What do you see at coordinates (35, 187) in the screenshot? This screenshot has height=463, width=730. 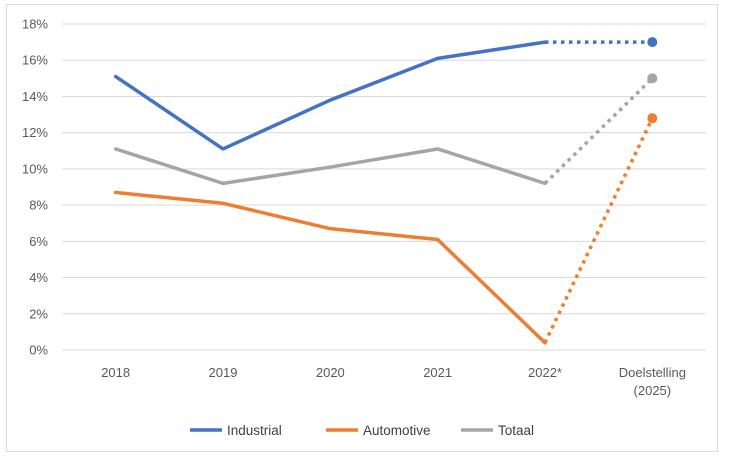 I see `y-axis-tick-labels: 0% 2% 4% 6% 8% 10% 12% 14% 16% 18%` at bounding box center [35, 187].